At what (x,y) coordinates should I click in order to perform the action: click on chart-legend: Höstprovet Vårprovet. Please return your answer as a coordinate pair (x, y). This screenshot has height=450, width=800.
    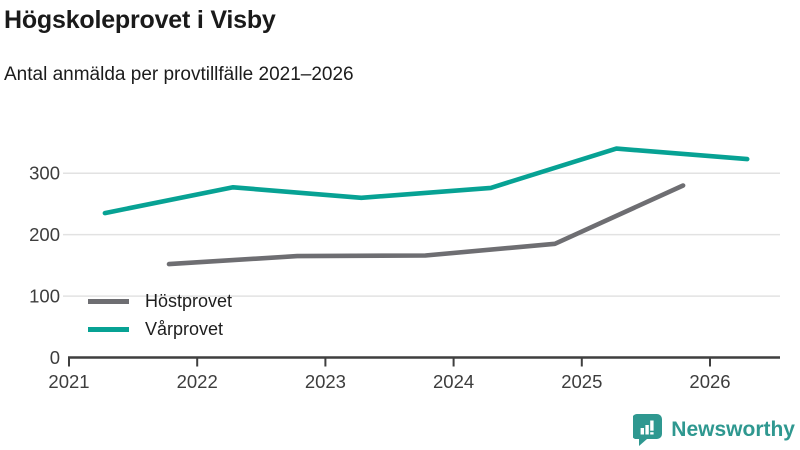
    Looking at the image, I should click on (160, 315).